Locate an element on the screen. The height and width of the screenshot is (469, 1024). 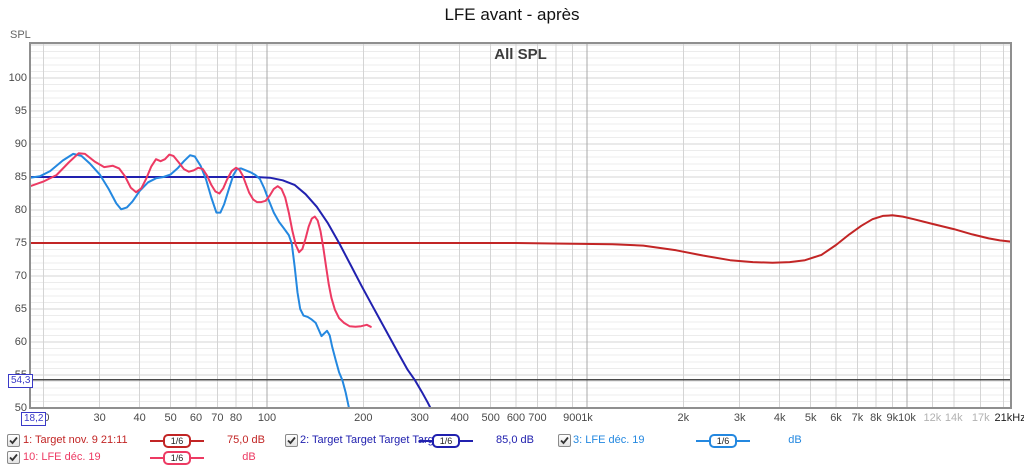
legend-entry-3: 3: LFE déc. 19 1/6 dB is located at coordinates (512, 441).